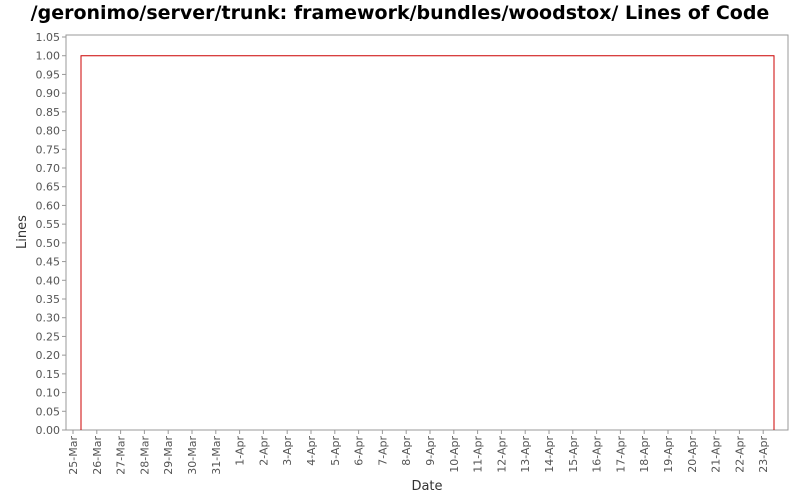 This screenshot has width=800, height=500. Describe the element at coordinates (454, 454) in the screenshot. I see `x-tick-label: 10-Apr` at that location.